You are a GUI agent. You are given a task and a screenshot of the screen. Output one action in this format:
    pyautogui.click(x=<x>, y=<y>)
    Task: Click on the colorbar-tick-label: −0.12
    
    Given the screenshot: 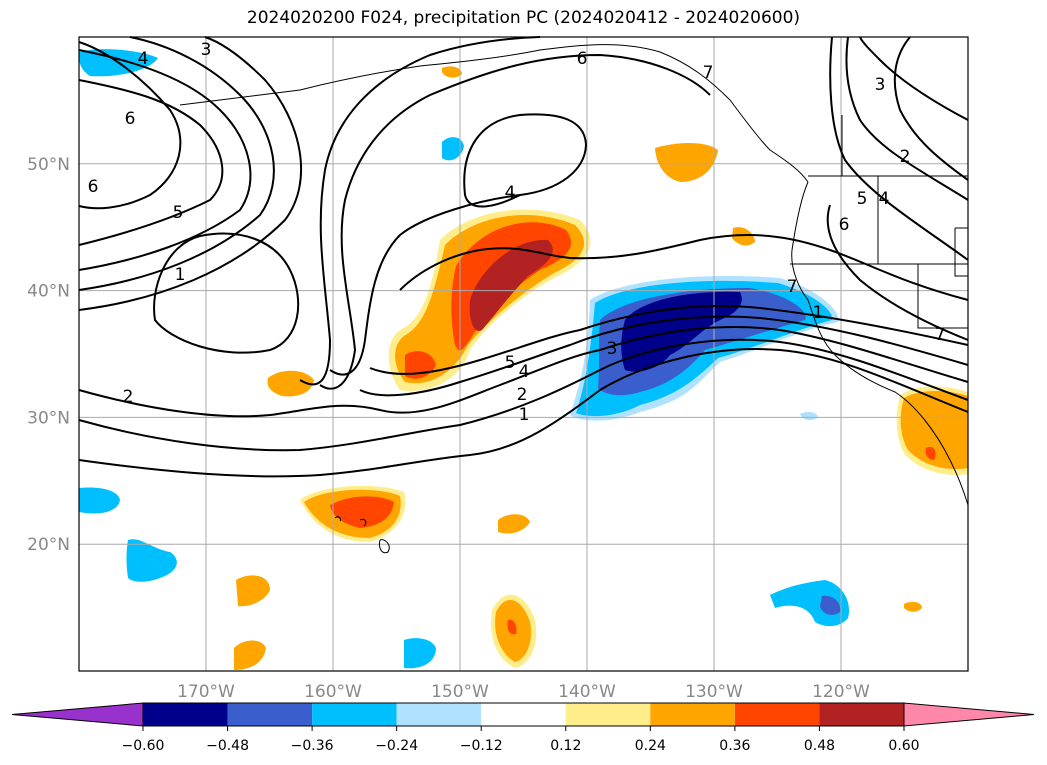 What is the action you would take?
    pyautogui.click(x=481, y=746)
    